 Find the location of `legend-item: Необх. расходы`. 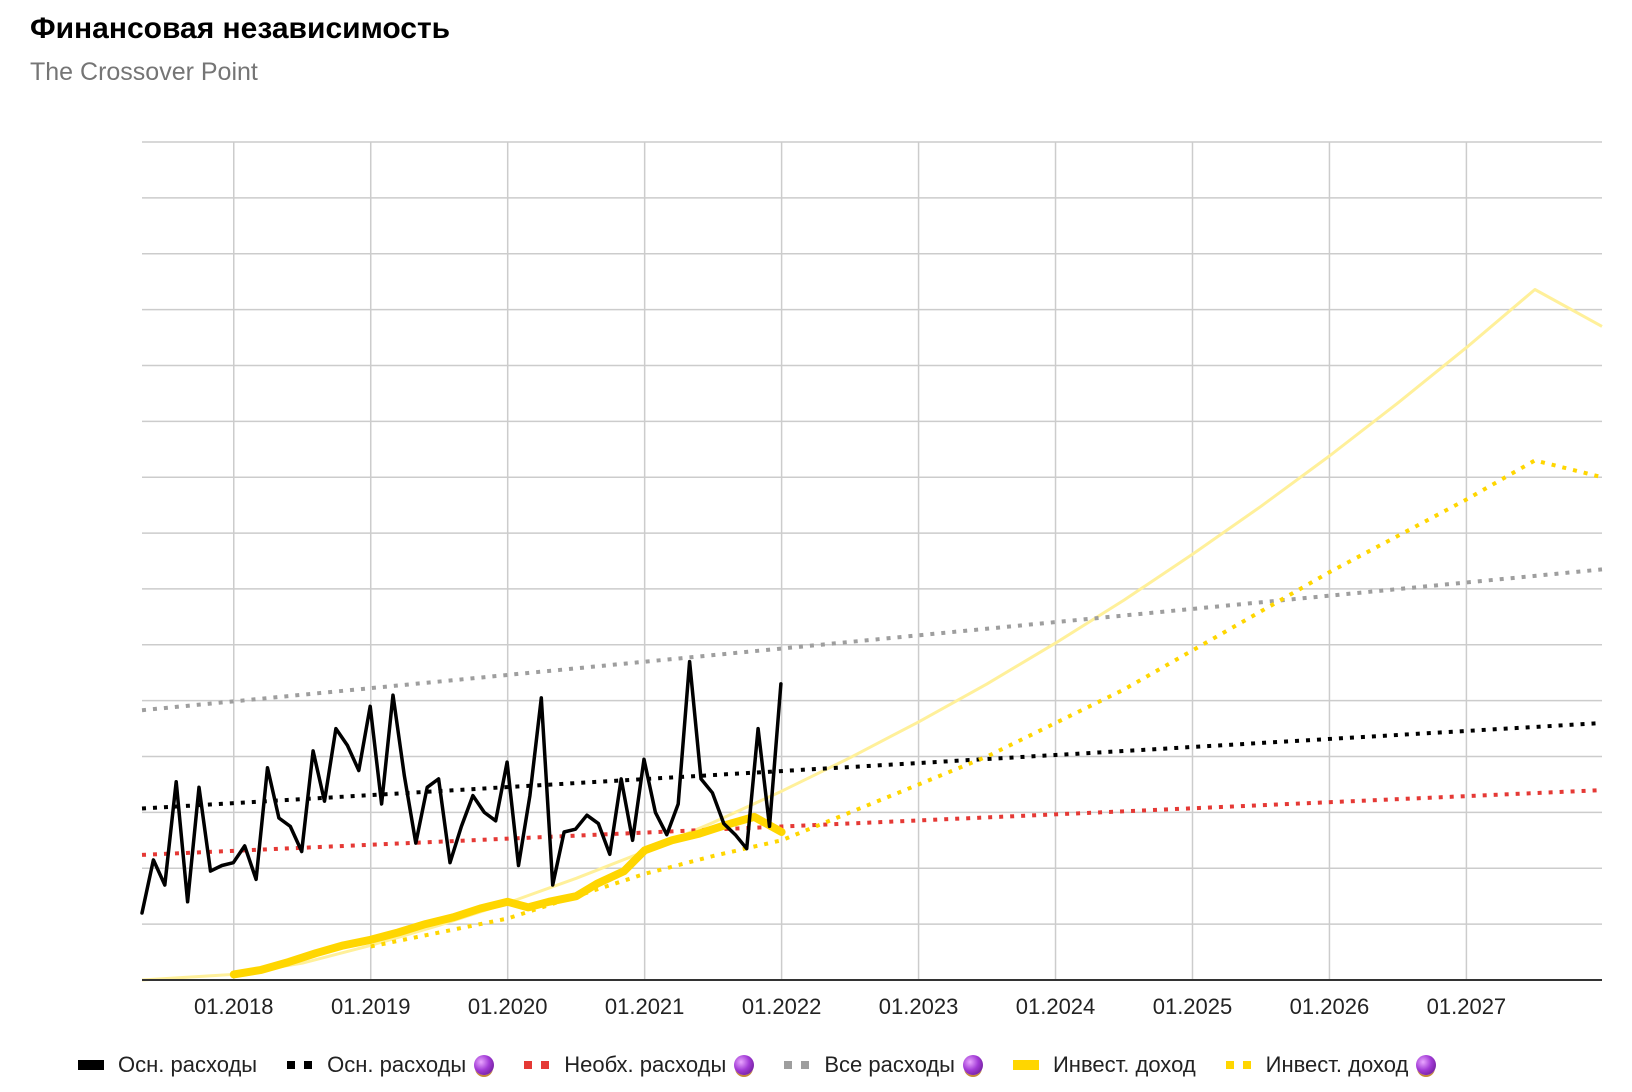

legend-item: Необх. расходы is located at coordinates (639, 1065).